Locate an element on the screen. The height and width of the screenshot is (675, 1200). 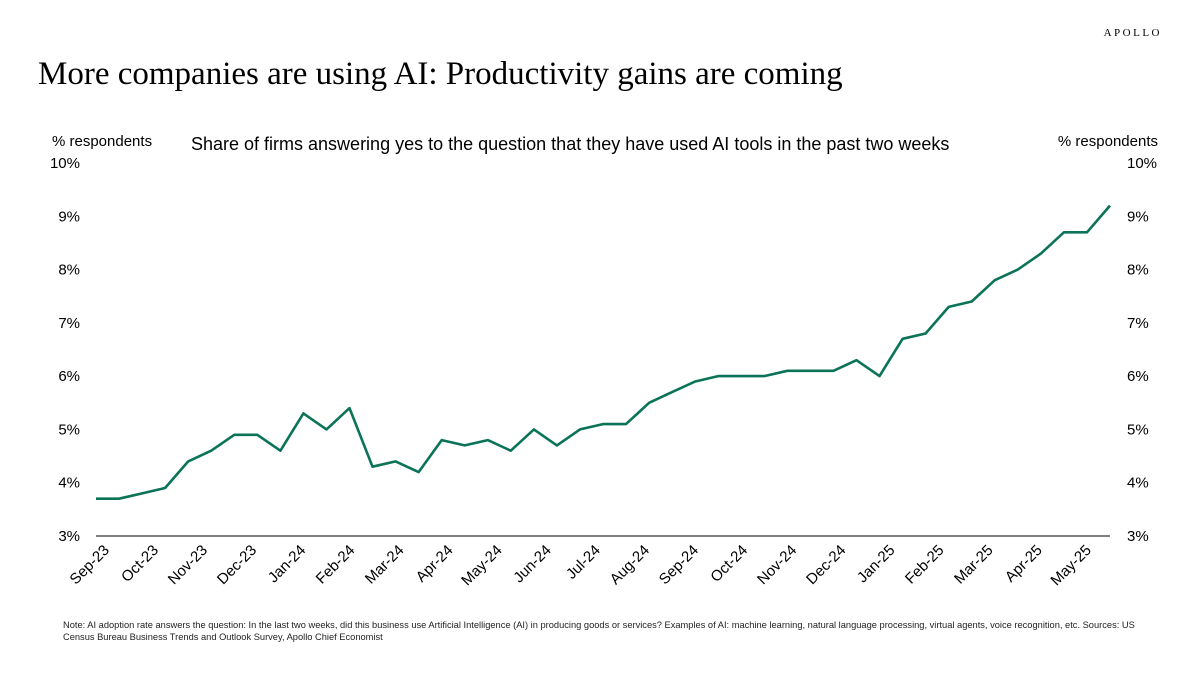
y-tick-label-right: 6% is located at coordinates (1138, 376).